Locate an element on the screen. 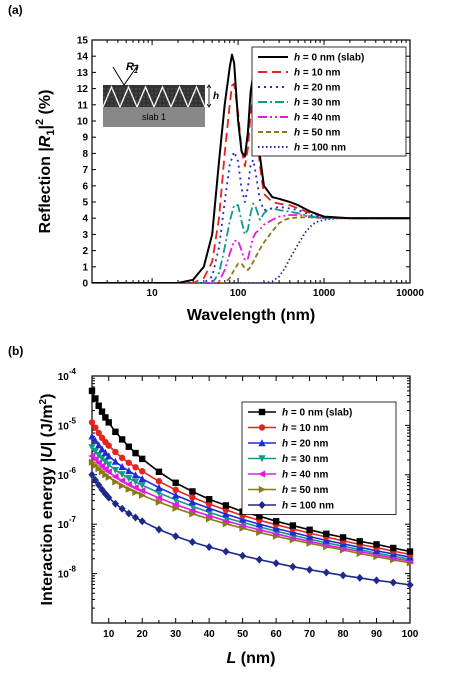  x-tick-label: 70 is located at coordinates (310, 634).